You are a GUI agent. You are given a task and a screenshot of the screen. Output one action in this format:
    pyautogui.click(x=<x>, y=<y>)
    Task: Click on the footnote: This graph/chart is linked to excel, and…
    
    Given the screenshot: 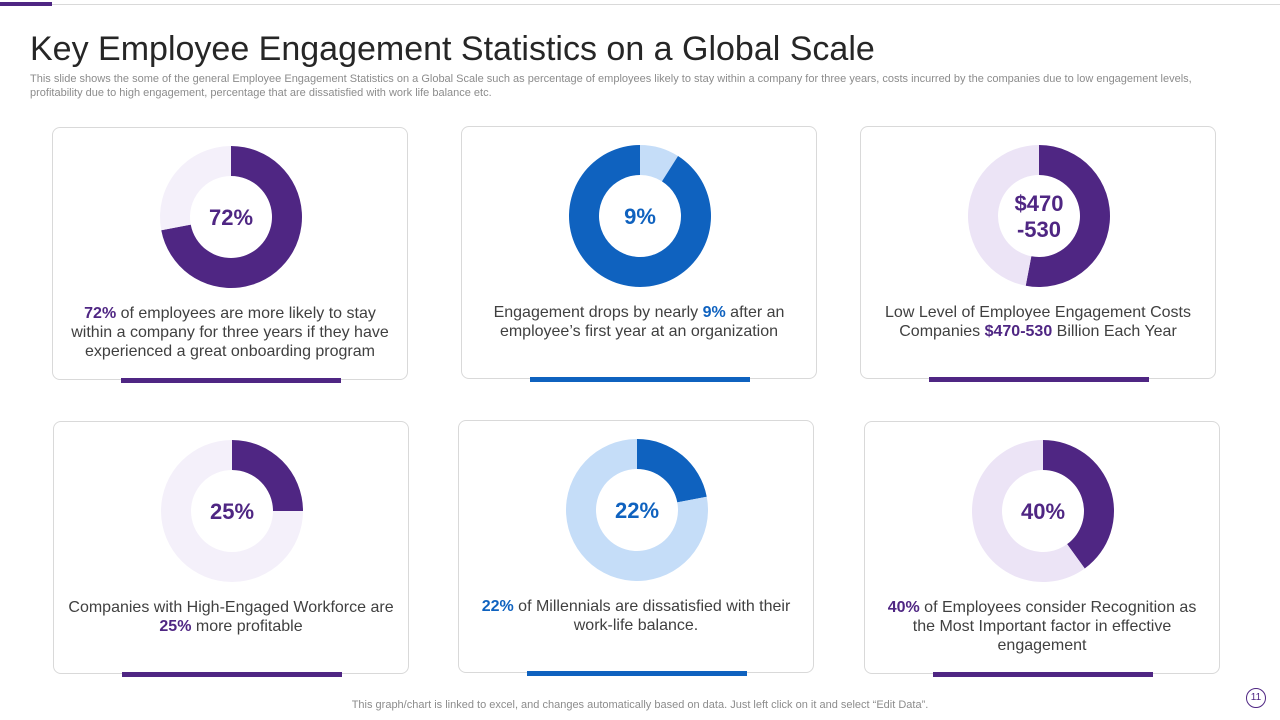 What is the action you would take?
    pyautogui.click(x=640, y=705)
    